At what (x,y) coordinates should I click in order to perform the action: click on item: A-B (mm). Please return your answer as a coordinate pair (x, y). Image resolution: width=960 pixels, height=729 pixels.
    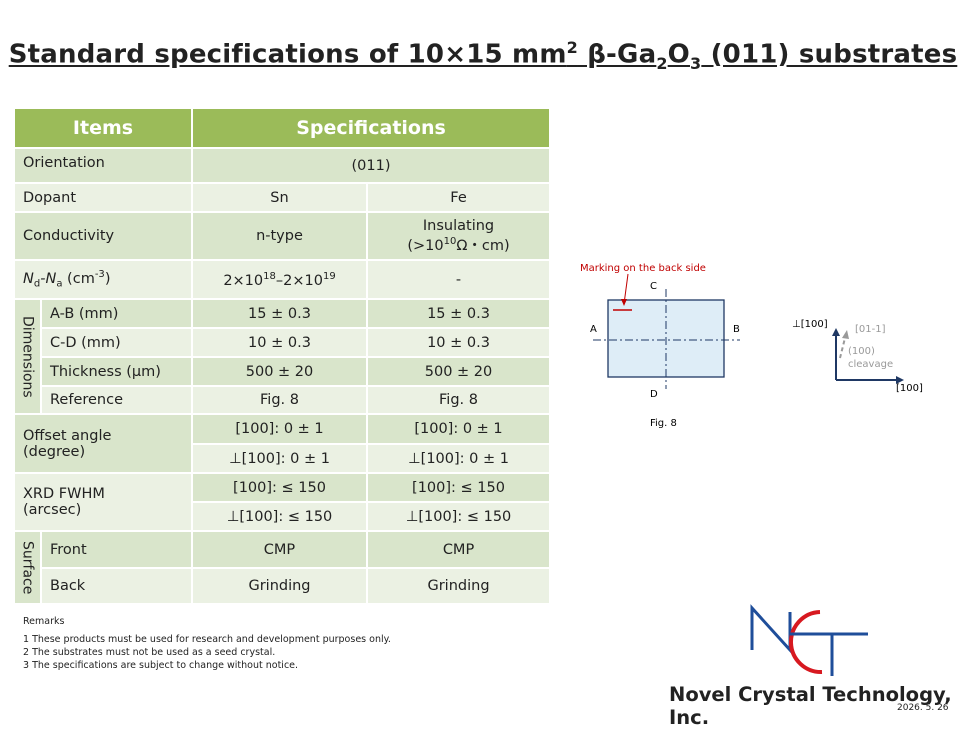
    Looking at the image, I should click on (116, 313).